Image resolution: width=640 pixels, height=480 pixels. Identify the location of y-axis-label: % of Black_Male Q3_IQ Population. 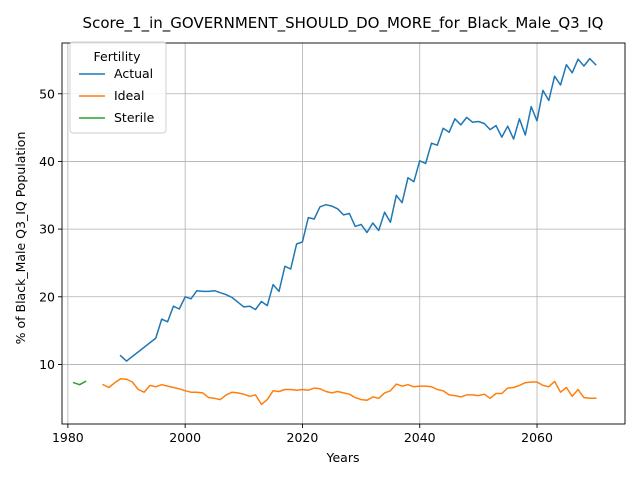
(20, 238).